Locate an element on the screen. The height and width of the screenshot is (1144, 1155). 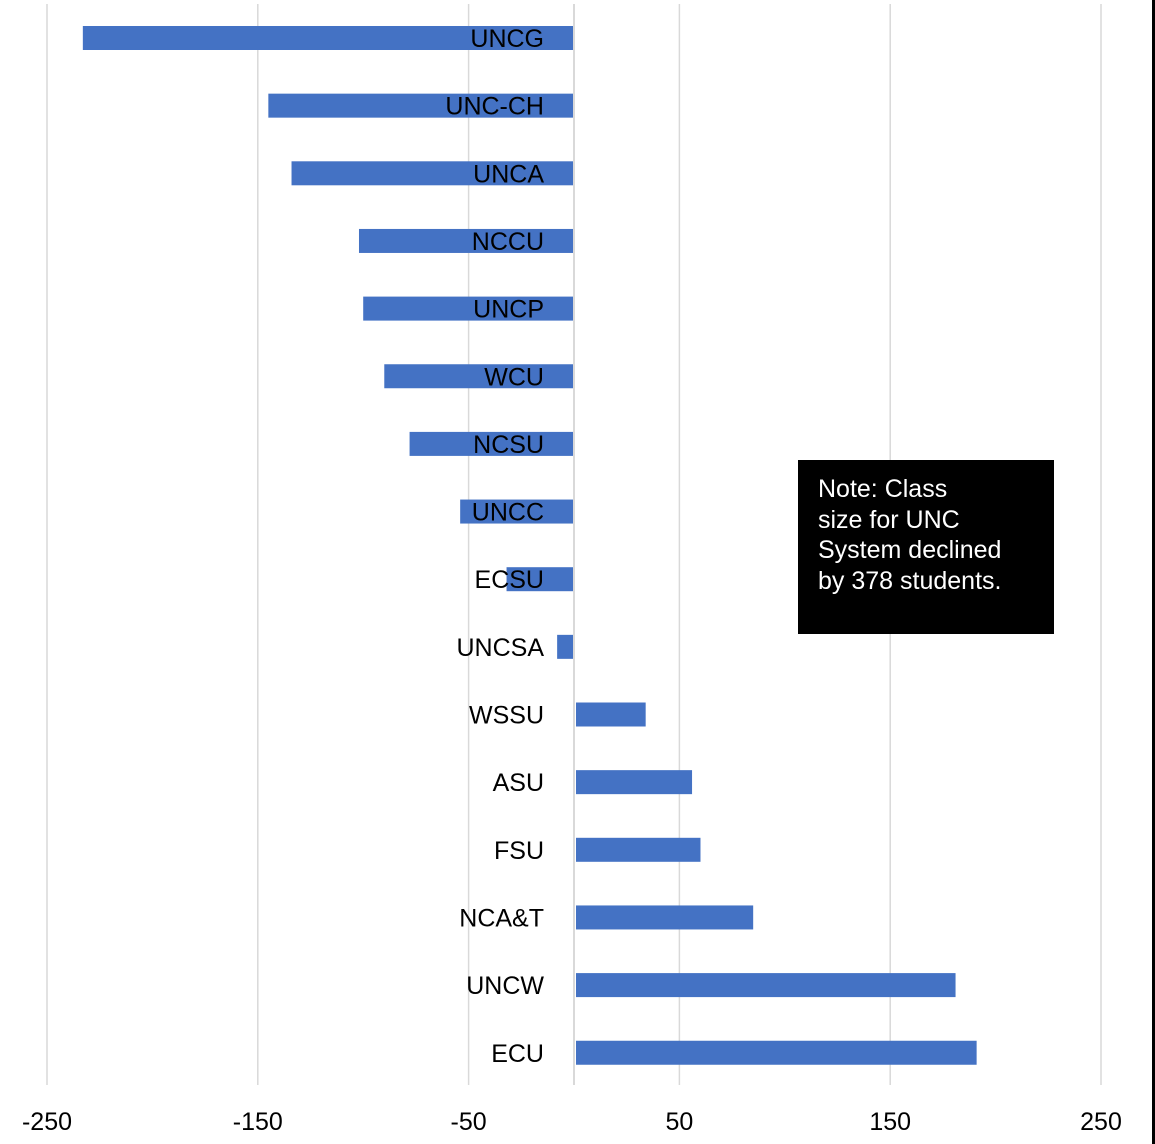
x-tick-label: 50 is located at coordinates (679, 1122).